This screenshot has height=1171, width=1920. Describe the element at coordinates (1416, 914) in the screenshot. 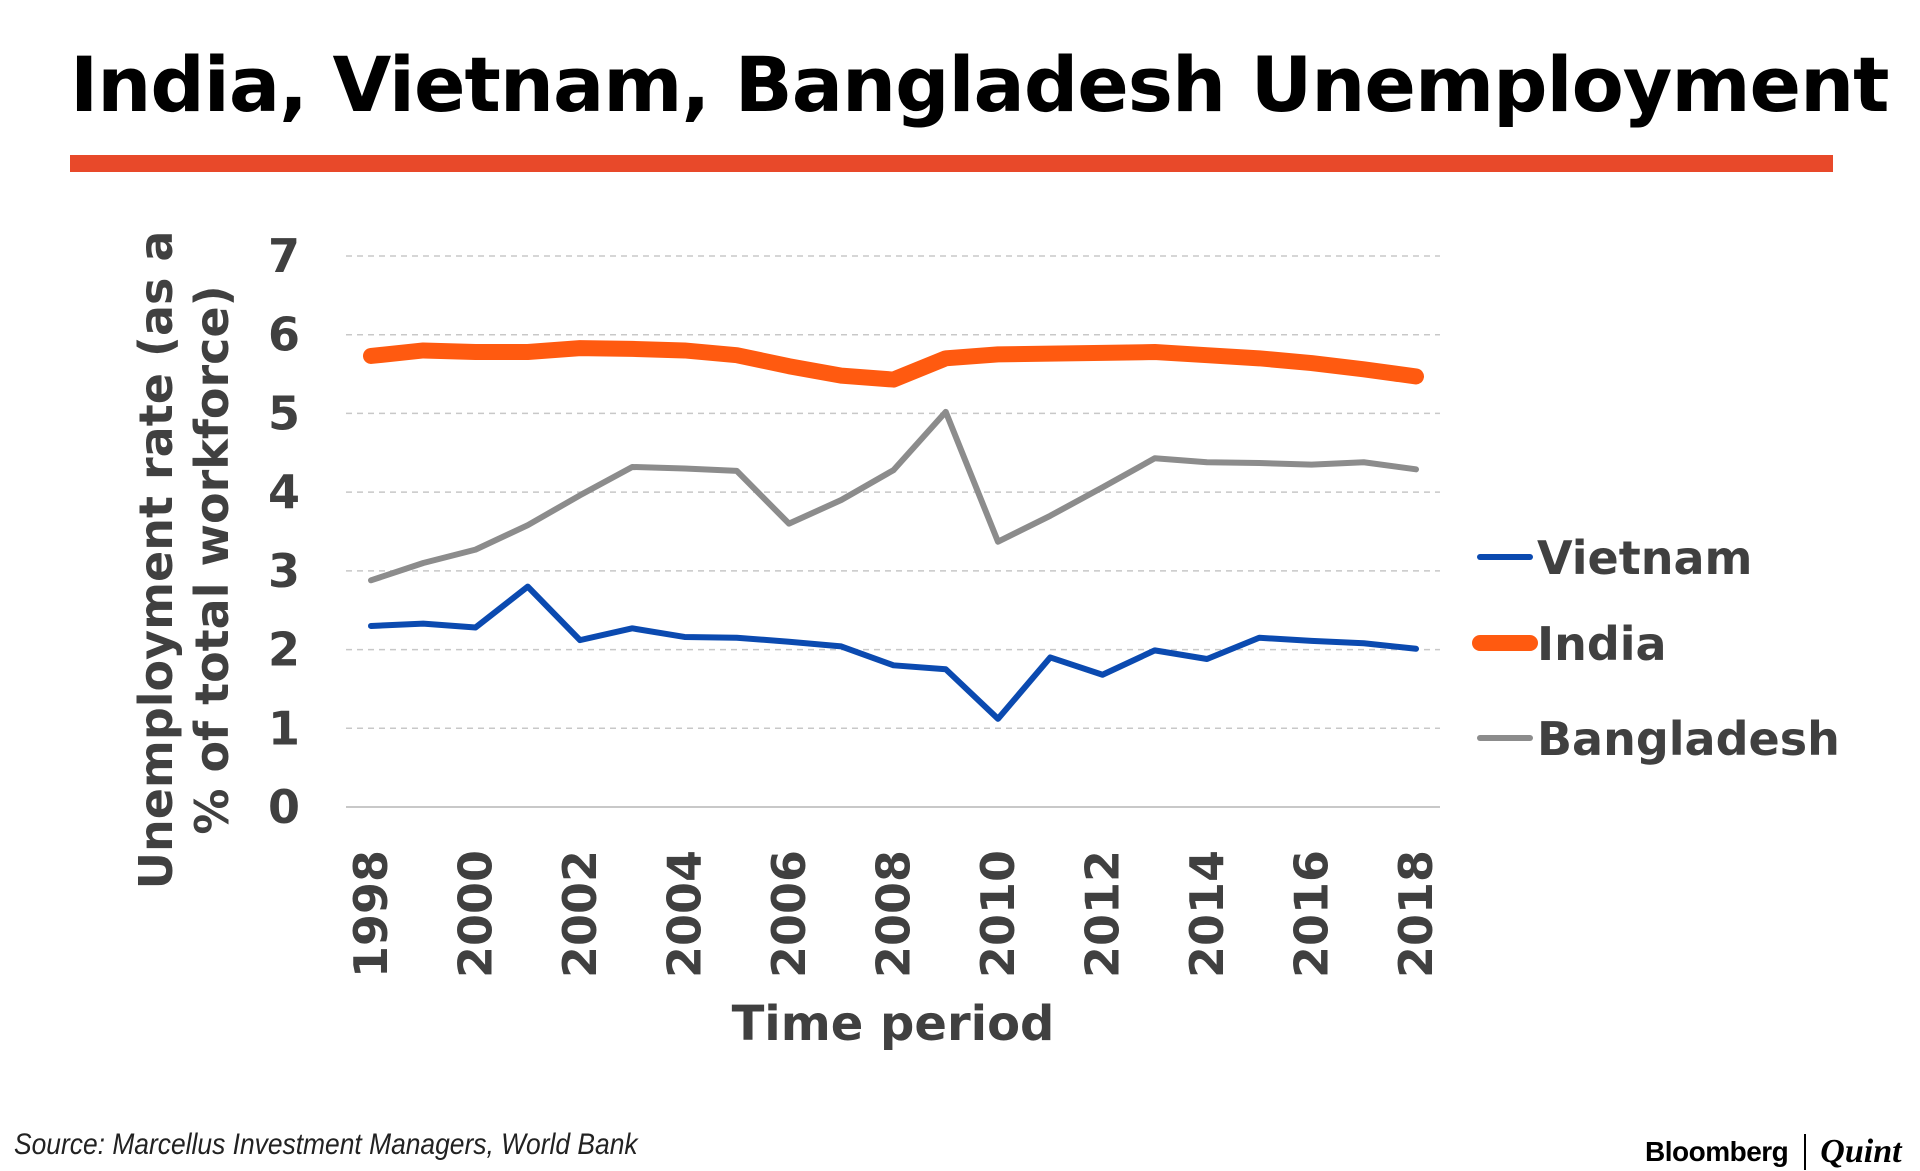

I see `x-tick-label: 2018` at that location.